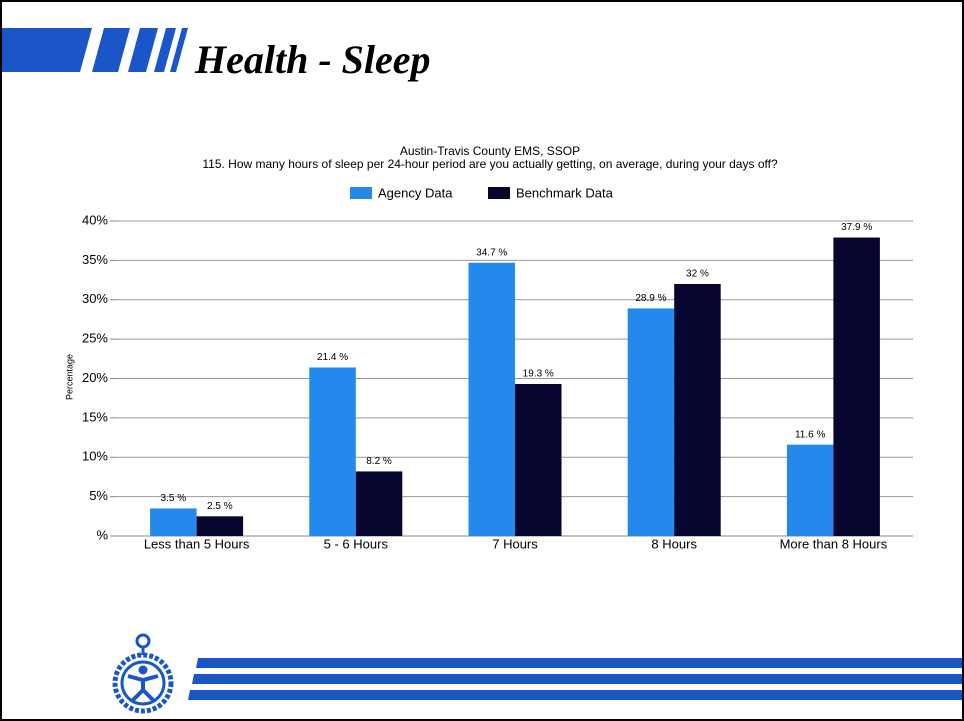  Describe the element at coordinates (95, 219) in the screenshot. I see `y-tick-label: 40%` at that location.